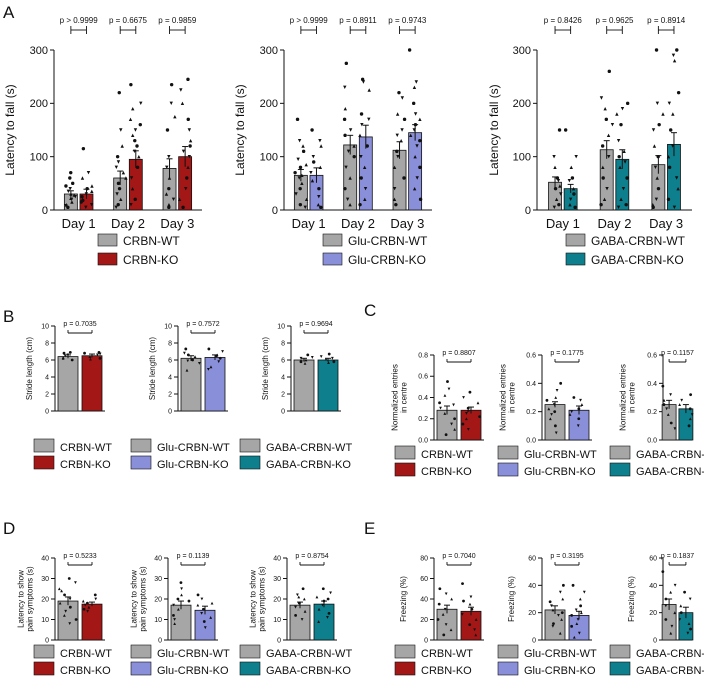 The image size is (704, 676). I want to click on p-value-label: p = 0.8911, so click(358, 20).